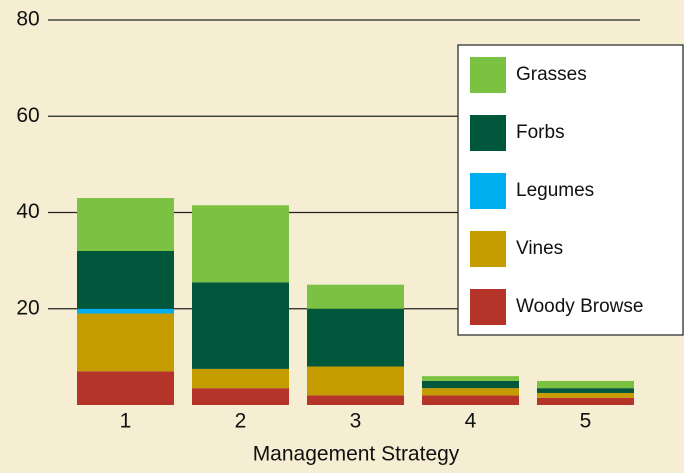 This screenshot has height=473, width=684. I want to click on x-tick-label: 2, so click(241, 421).